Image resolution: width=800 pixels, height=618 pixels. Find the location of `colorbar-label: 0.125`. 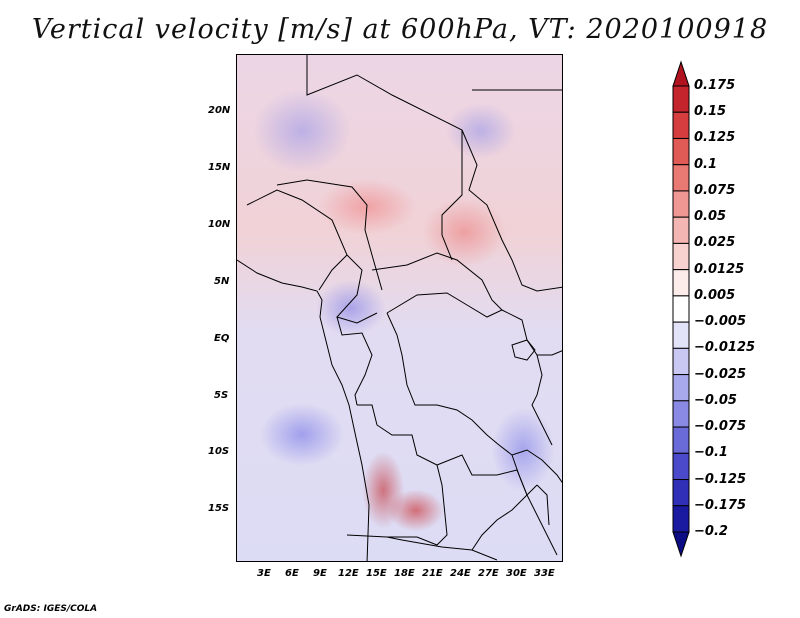

colorbar-label: 0.125 is located at coordinates (715, 138).